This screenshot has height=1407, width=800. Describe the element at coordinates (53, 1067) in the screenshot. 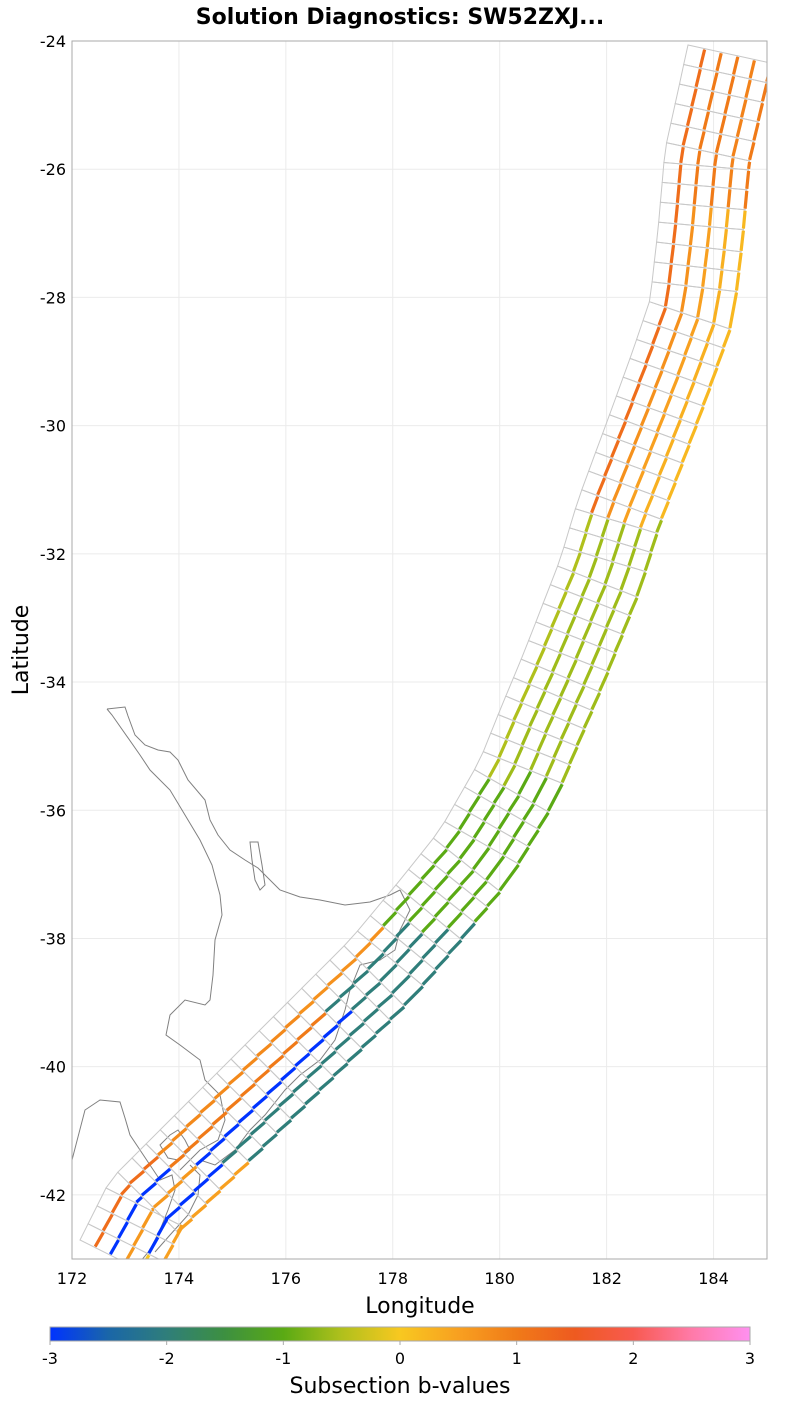

I see `y-tick-label: -40` at that location.